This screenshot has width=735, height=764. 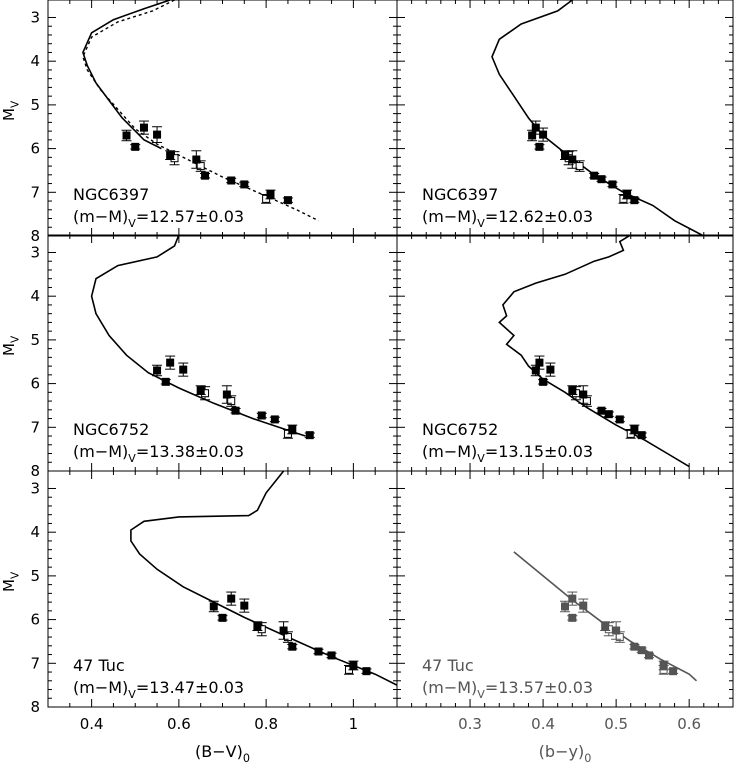 What do you see at coordinates (539, 451) in the screenshot?
I see `distance-modulus-value: =13.15±0.03` at bounding box center [539, 451].